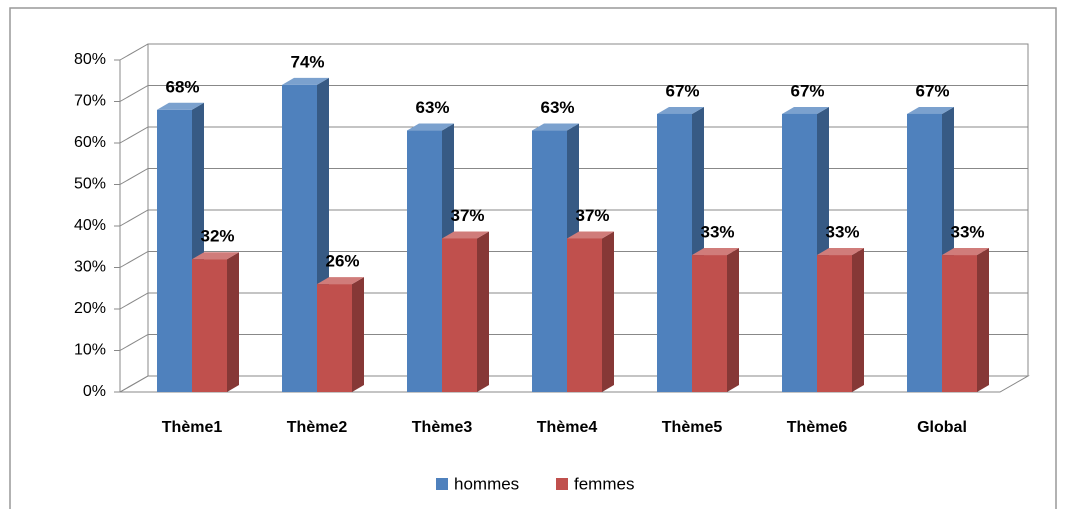  What do you see at coordinates (90, 267) in the screenshot?
I see `y-tick-label: 30%` at bounding box center [90, 267].